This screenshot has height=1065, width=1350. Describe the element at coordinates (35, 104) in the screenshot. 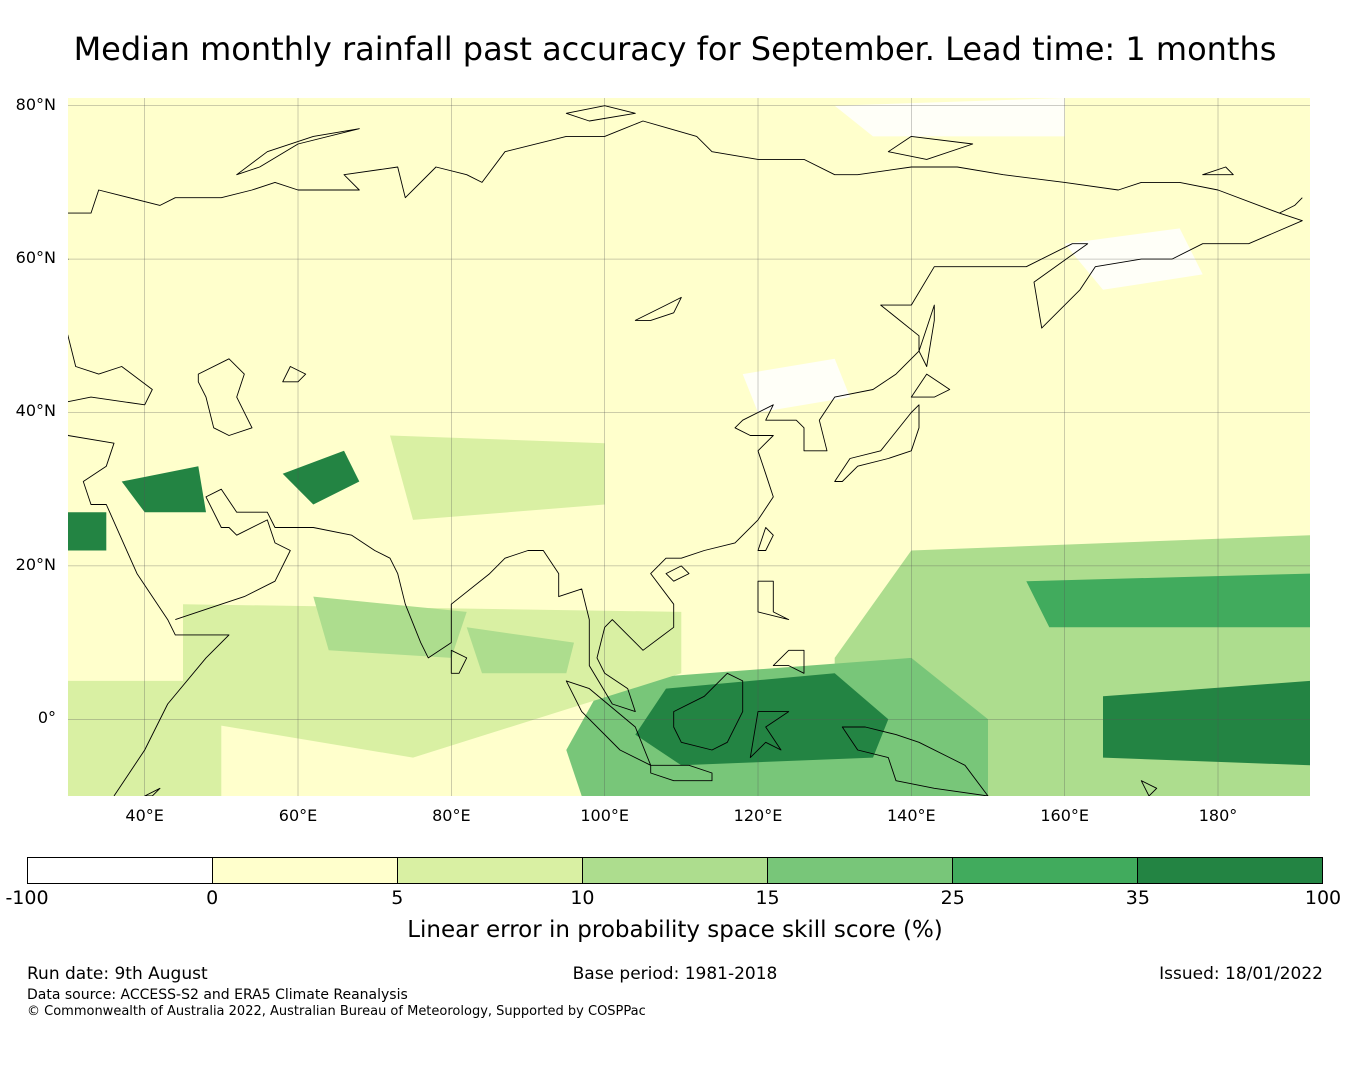

I see `latitude-label: 80°N` at that location.